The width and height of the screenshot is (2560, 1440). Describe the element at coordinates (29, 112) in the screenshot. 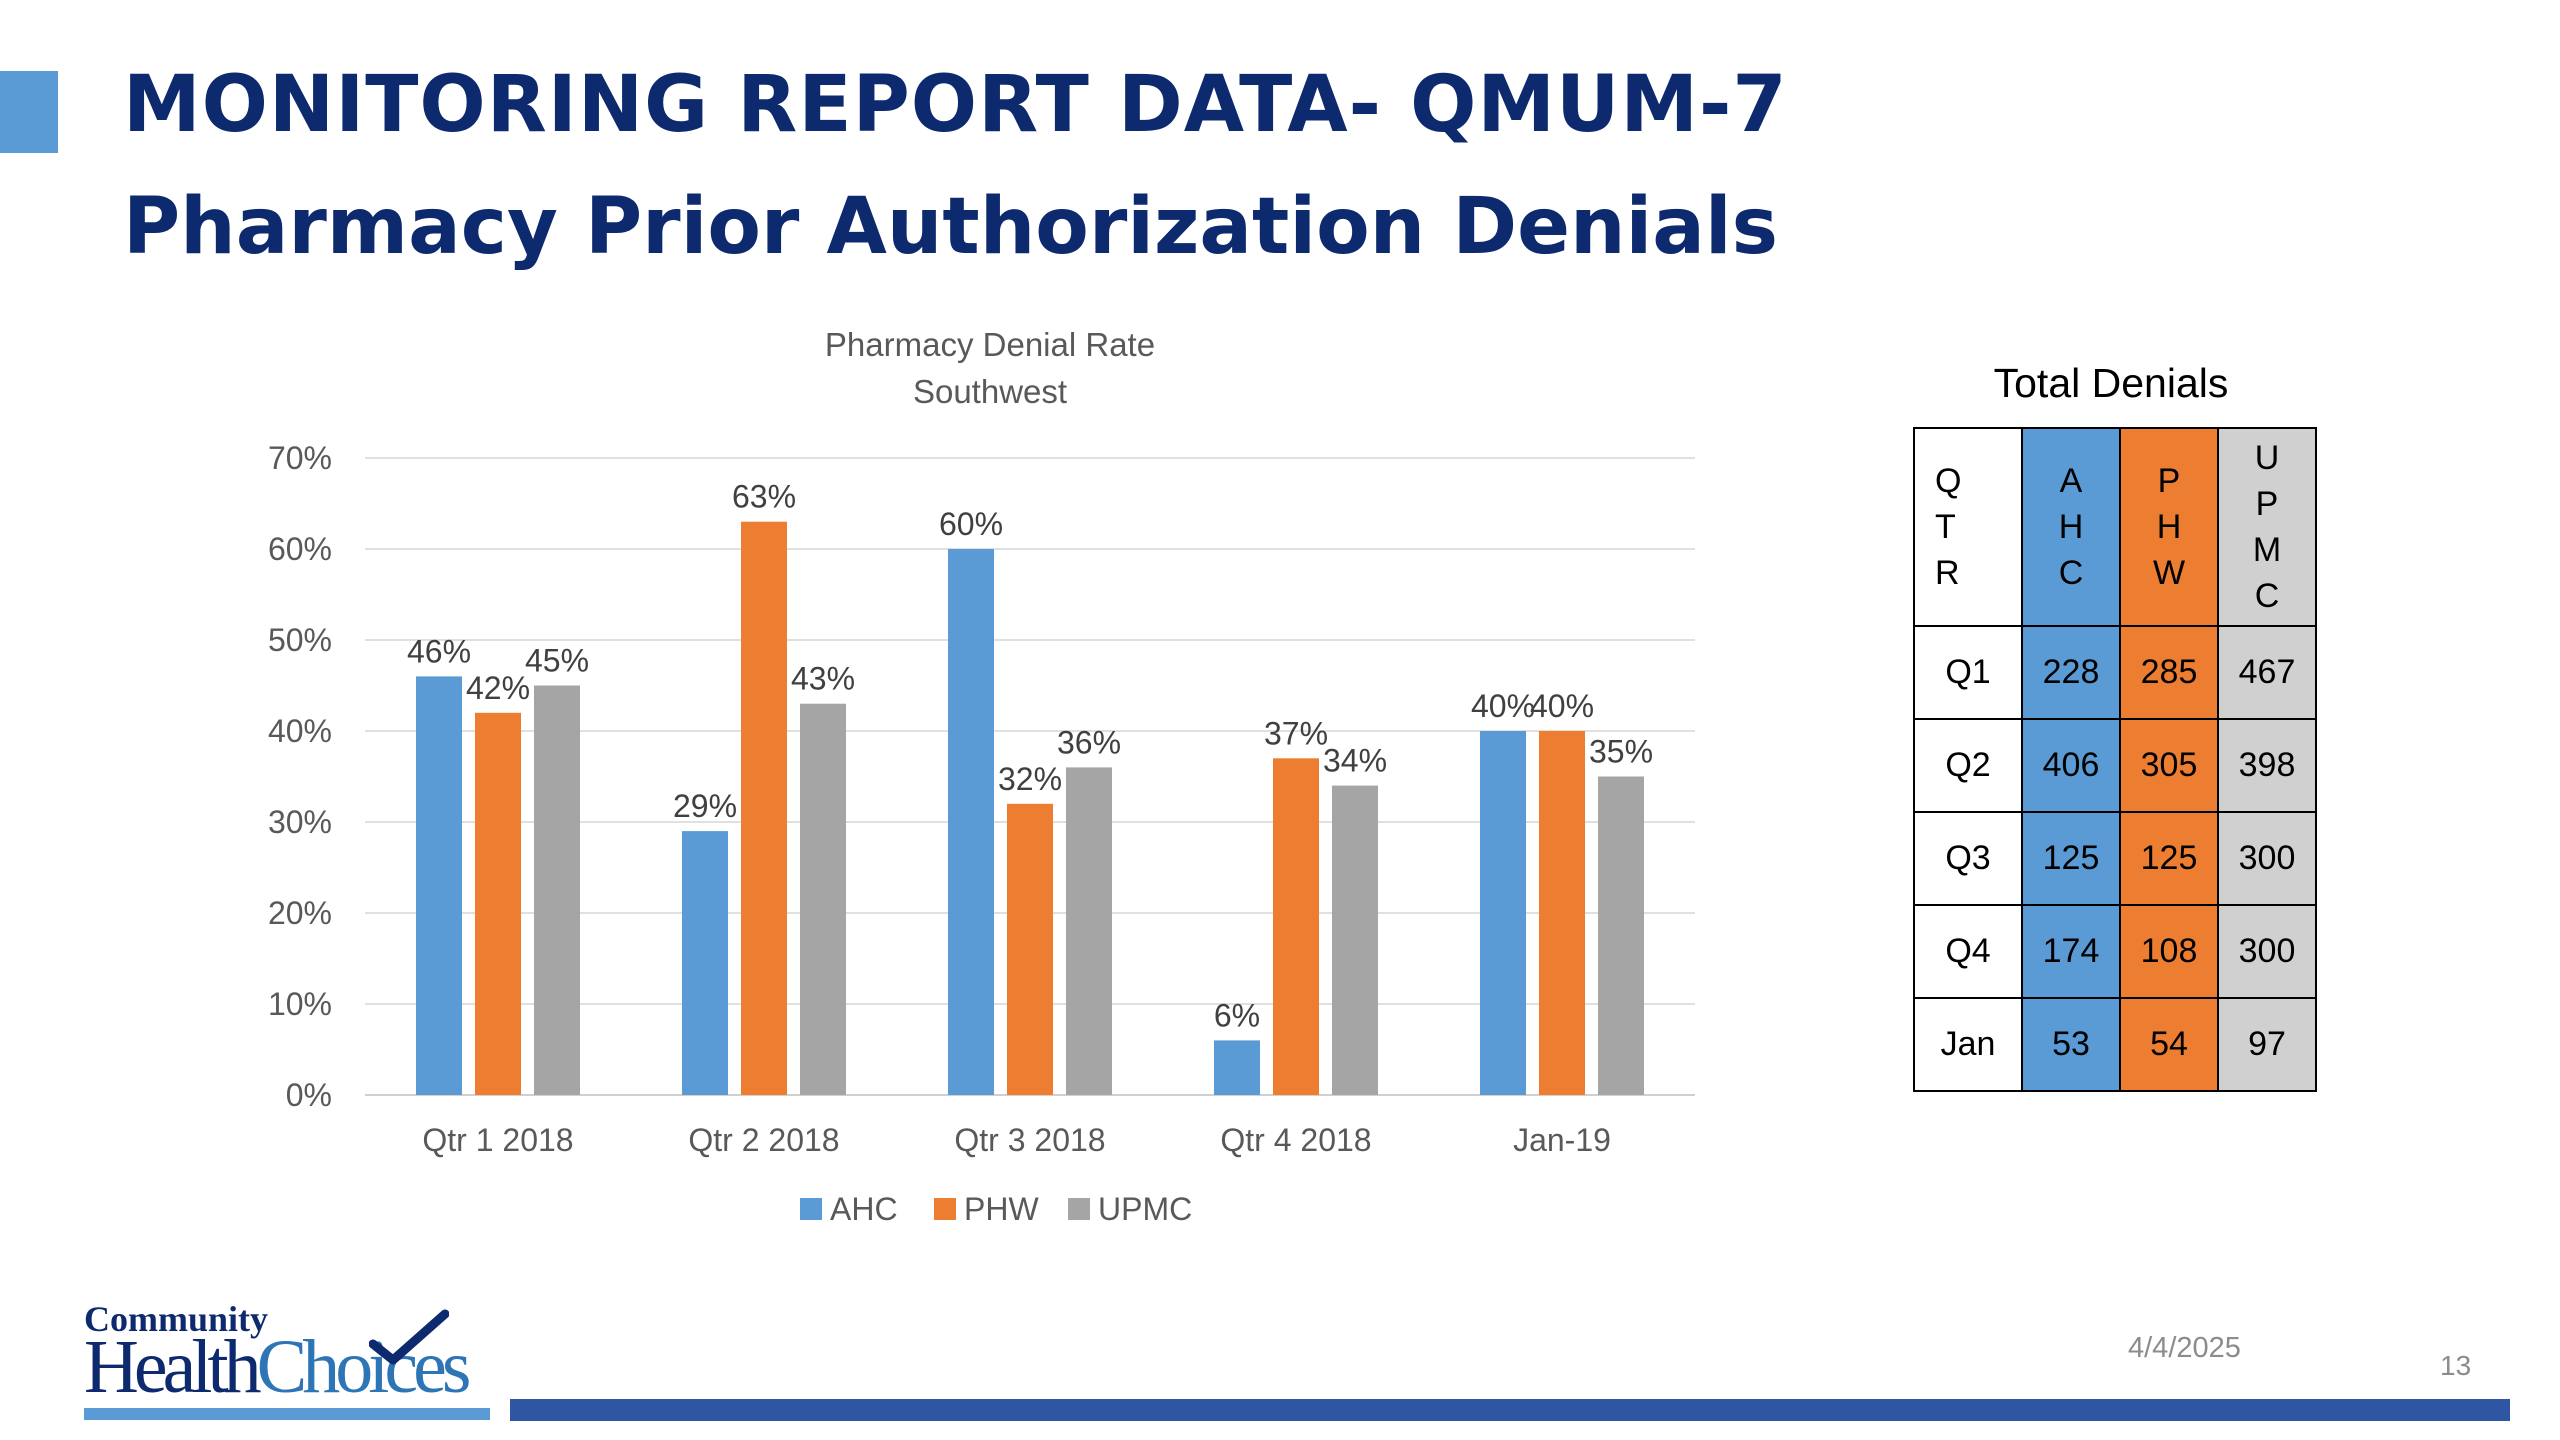

I see `accent-bar` at that location.